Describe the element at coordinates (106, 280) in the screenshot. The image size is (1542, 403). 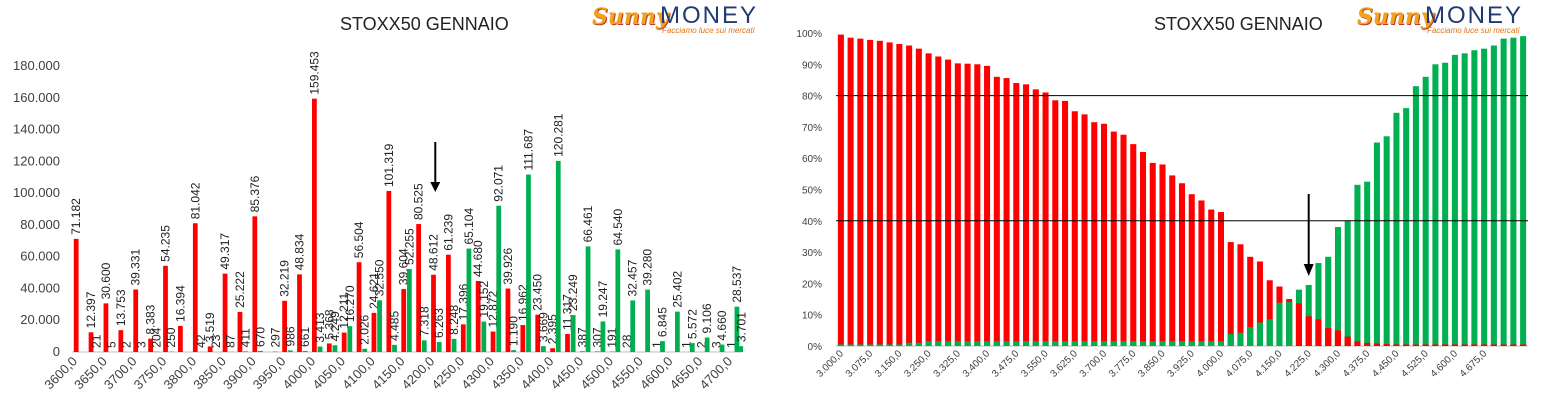
I see `data-label: 30.600` at that location.